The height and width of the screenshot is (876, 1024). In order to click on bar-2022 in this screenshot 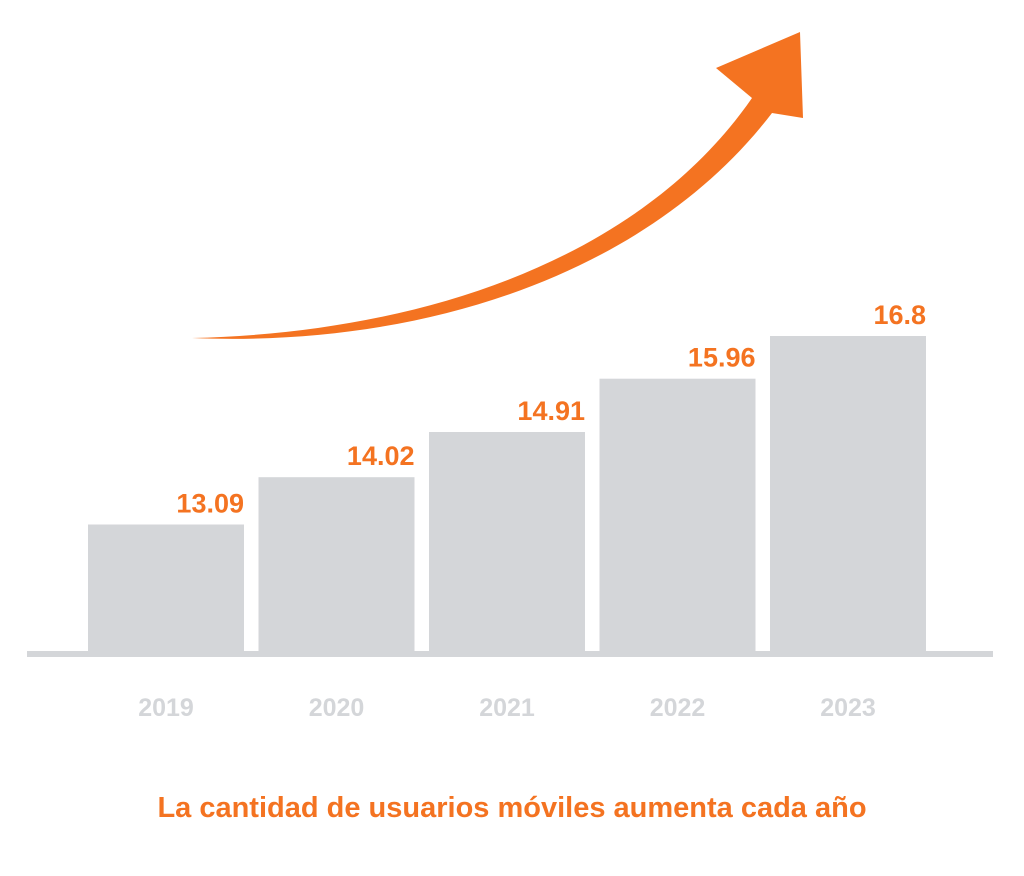, I will do `click(677, 514)`.